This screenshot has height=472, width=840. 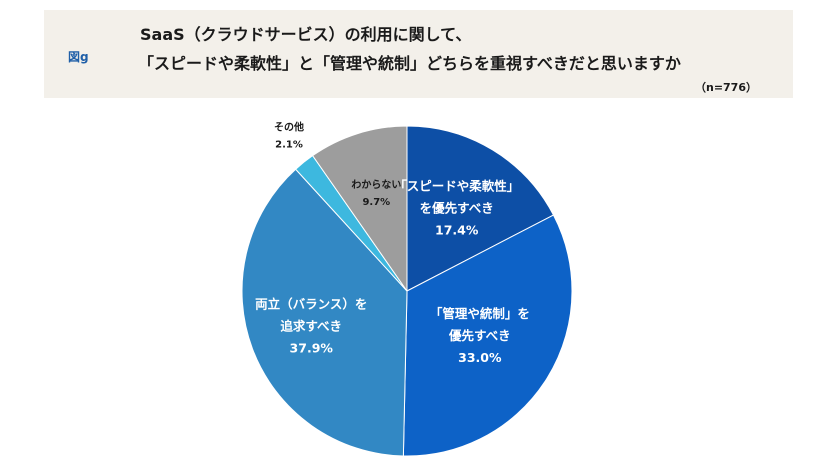 I want to click on data-label-other: 2.1%, so click(x=289, y=145).